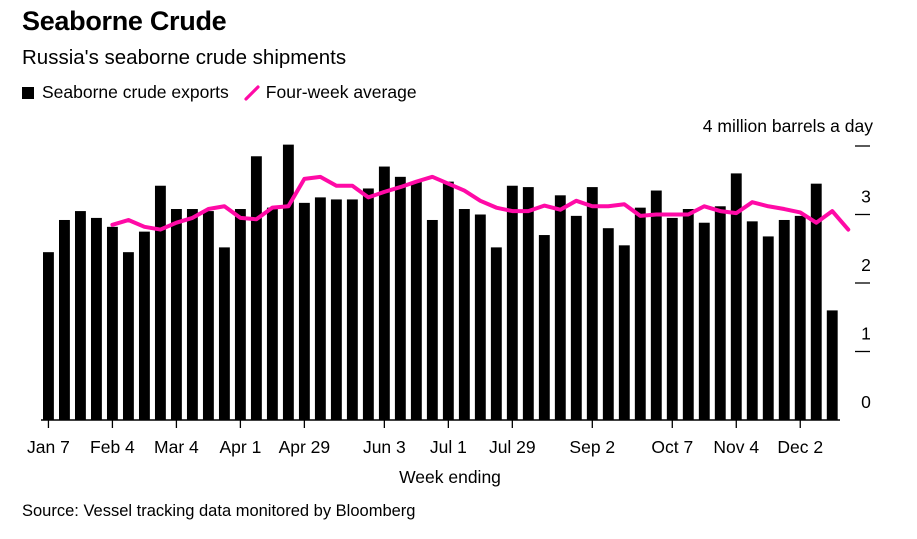 Image resolution: width=917 pixels, height=539 pixels. What do you see at coordinates (176, 447) in the screenshot?
I see `x-tick-label-2: Mar 4` at bounding box center [176, 447].